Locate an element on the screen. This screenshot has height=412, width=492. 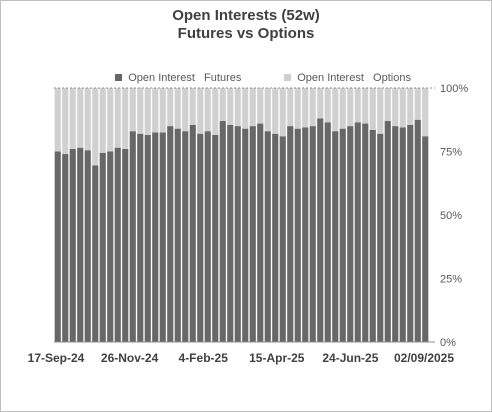
legend-label-futures: Open Interest Futures is located at coordinates (185, 78).